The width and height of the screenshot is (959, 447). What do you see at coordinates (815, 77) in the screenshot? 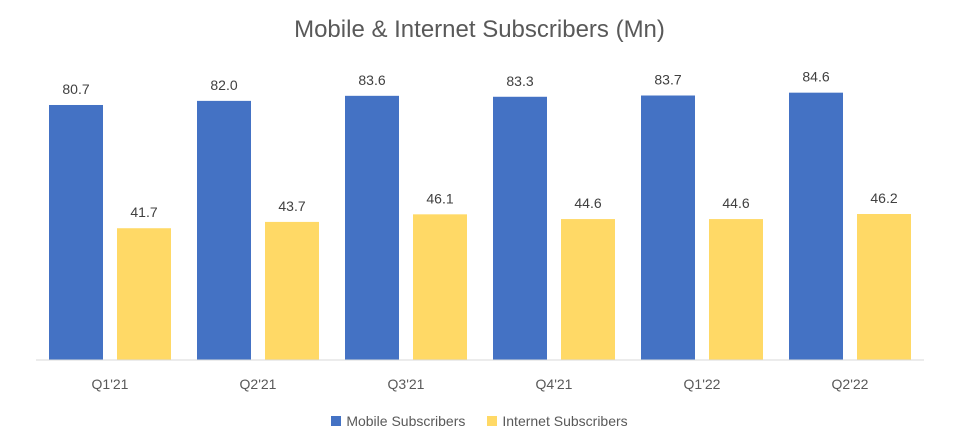
I see `data-label-mobile-5: 84.6` at bounding box center [815, 77].